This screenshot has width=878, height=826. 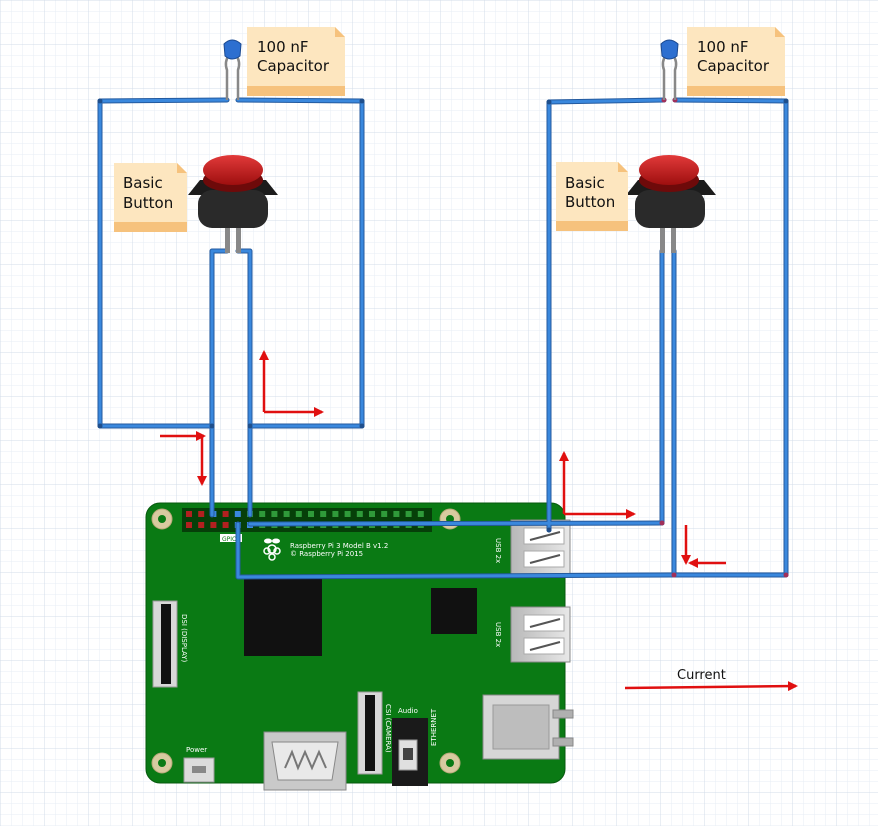 What do you see at coordinates (671, 204) in the screenshot?
I see `push-button-right` at bounding box center [671, 204].